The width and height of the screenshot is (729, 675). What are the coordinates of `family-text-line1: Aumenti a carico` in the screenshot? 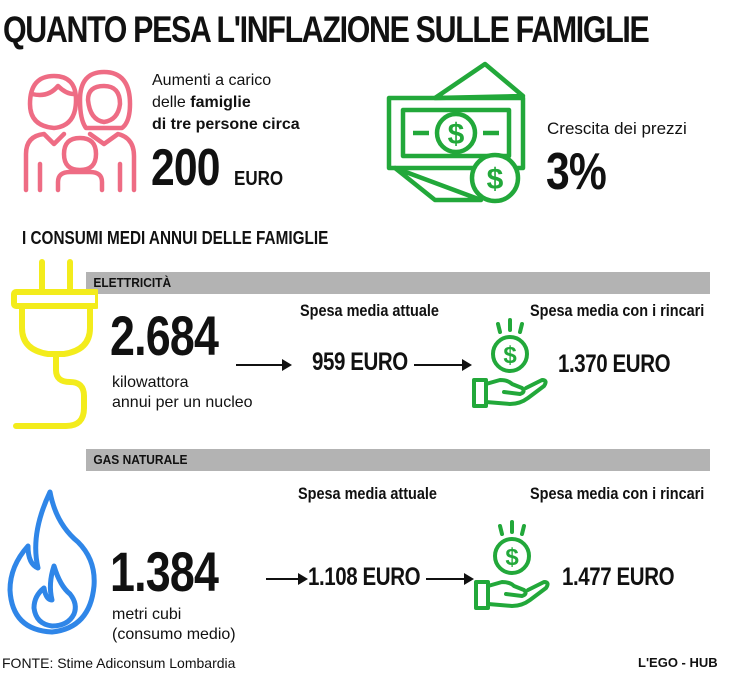 It's located at (212, 80).